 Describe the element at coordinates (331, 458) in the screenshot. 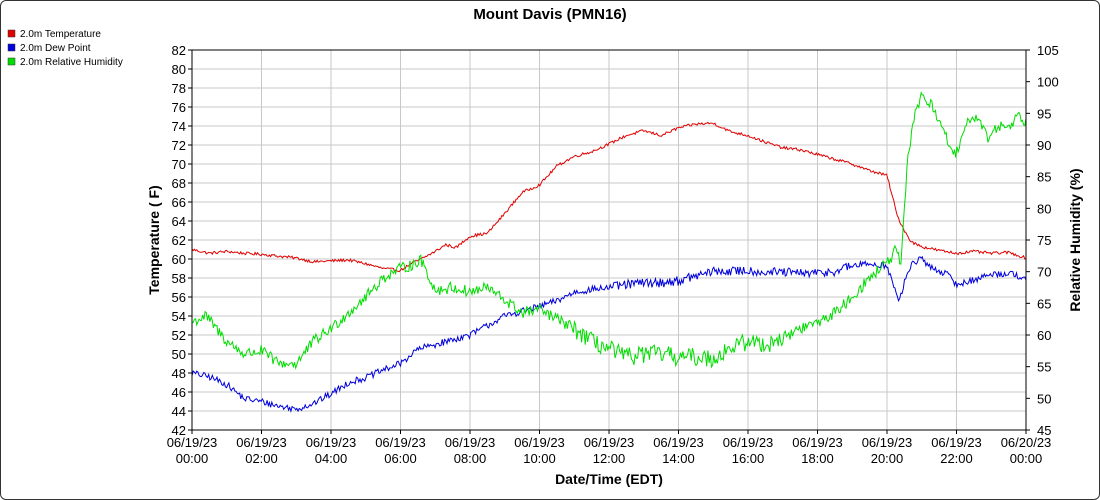

I see `x-tick-time: 04:00` at that location.